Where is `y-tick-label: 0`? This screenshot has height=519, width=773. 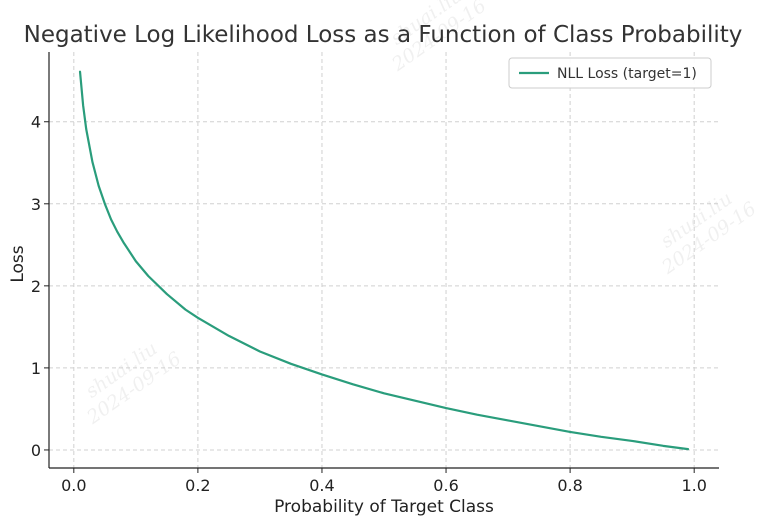 y-tick-label: 0 is located at coordinates (36, 450).